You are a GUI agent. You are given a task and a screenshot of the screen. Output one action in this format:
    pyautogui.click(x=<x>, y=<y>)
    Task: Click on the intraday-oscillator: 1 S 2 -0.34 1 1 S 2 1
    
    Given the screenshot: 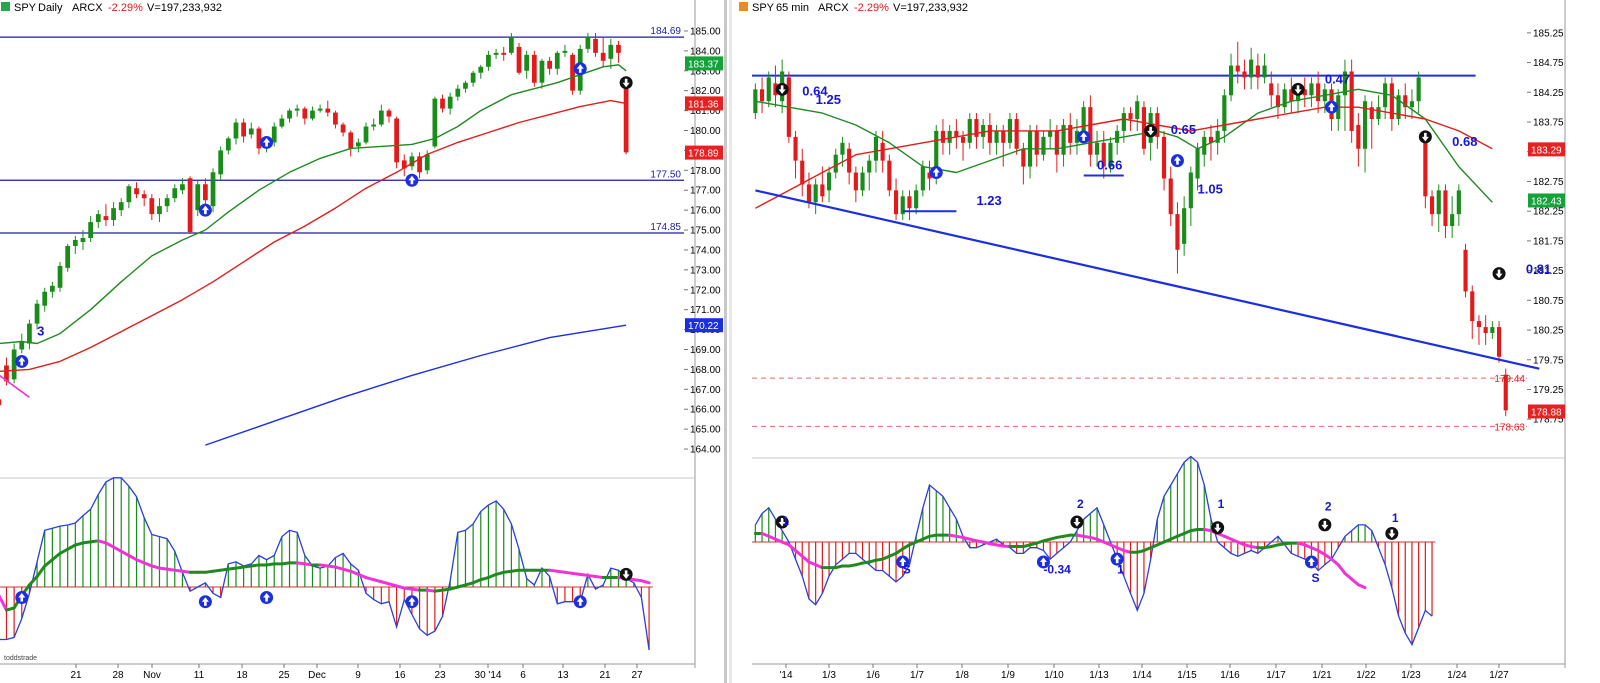 What is the action you would take?
    pyautogui.click(x=1094, y=551)
    